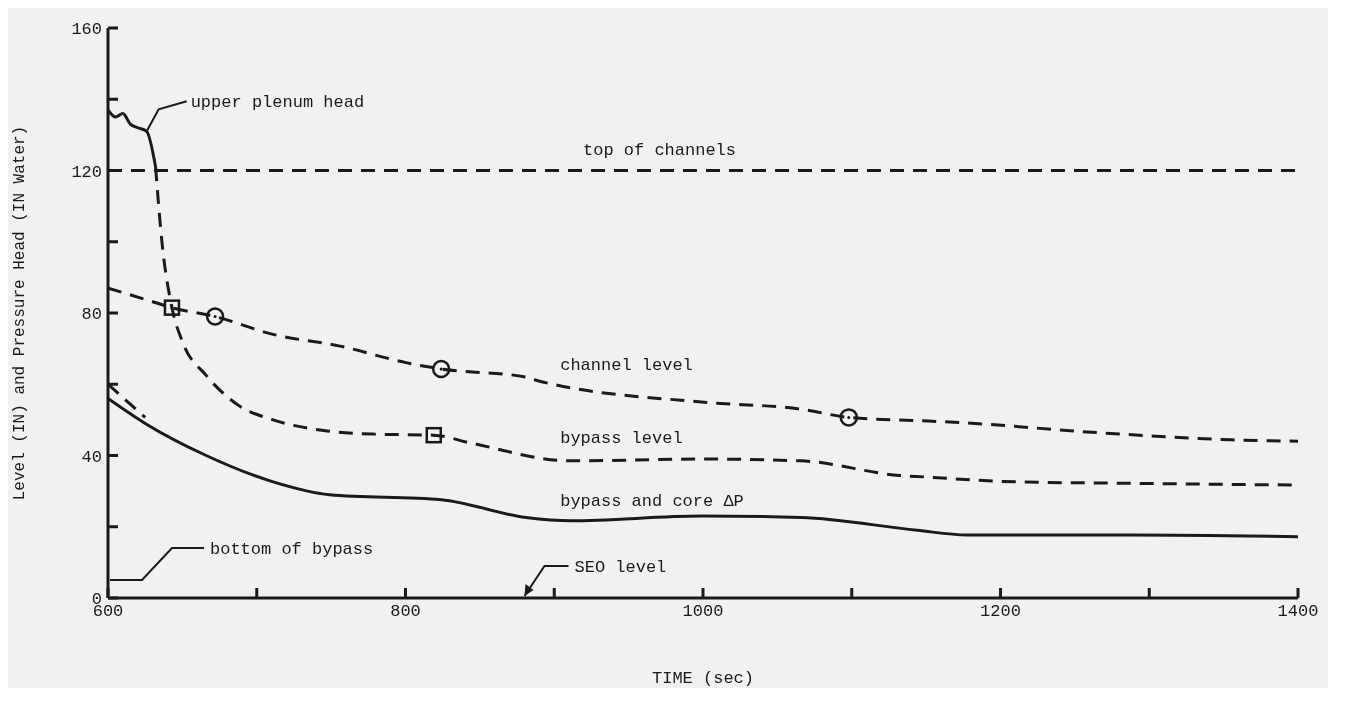 The width and height of the screenshot is (1353, 705). What do you see at coordinates (405, 612) in the screenshot?
I see `x-tick-label: 800` at bounding box center [405, 612].